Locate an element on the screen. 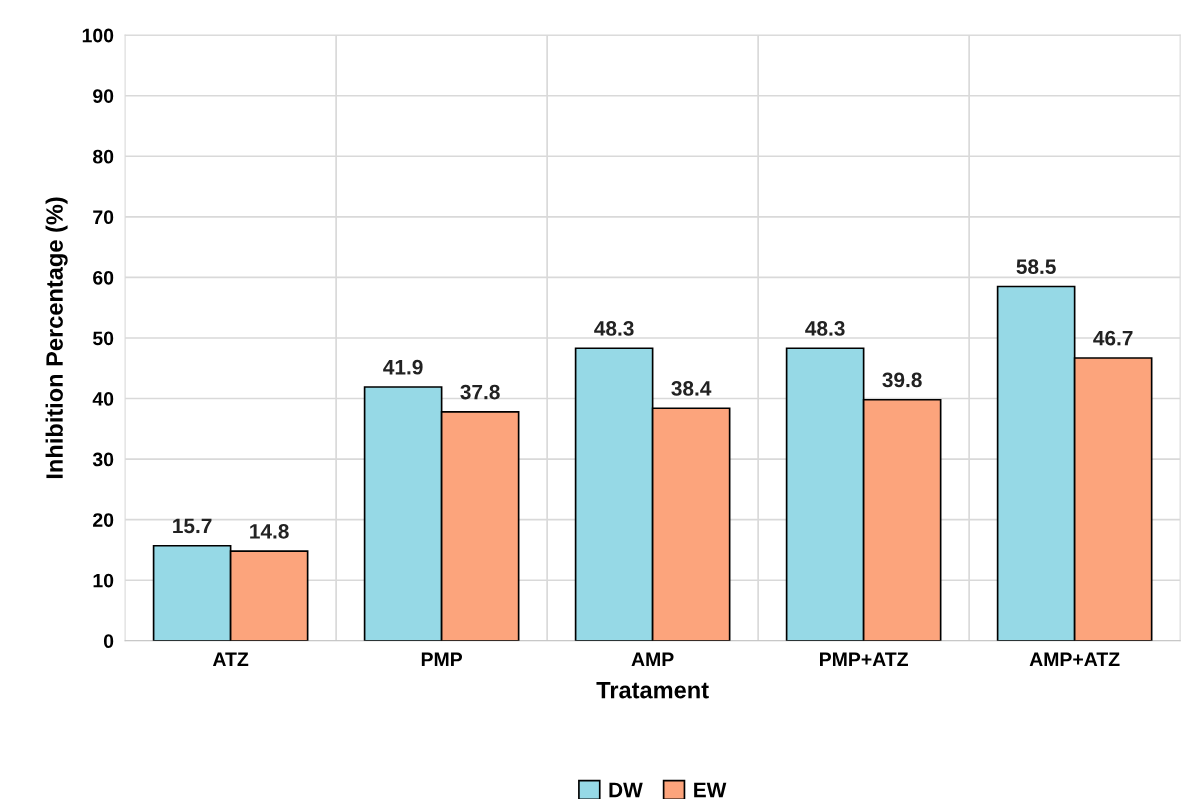 The image size is (1203, 799). y-tick-label: 70 is located at coordinates (103, 217).